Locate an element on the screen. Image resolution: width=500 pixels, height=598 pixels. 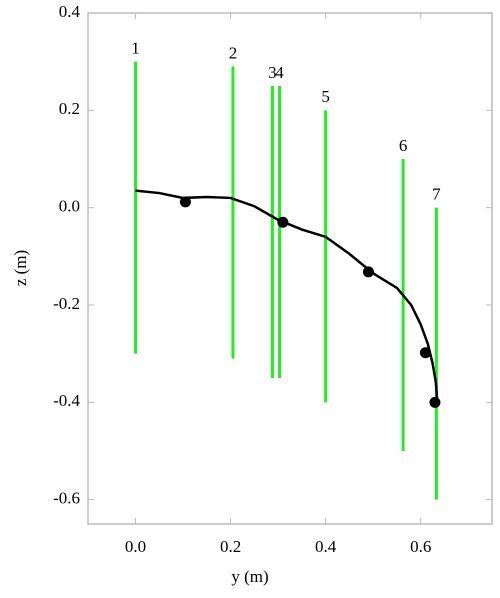
segment-label: 6 is located at coordinates (403, 145).